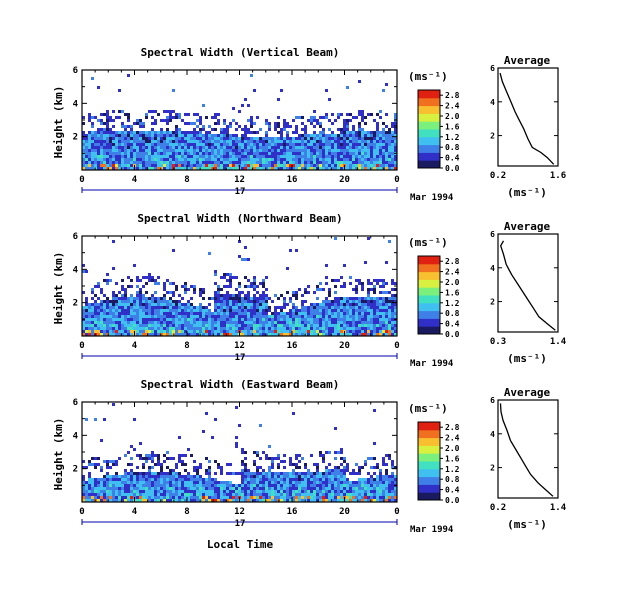  Describe the element at coordinates (527, 392) in the screenshot. I see `avg-title-eastward: Average` at that location.